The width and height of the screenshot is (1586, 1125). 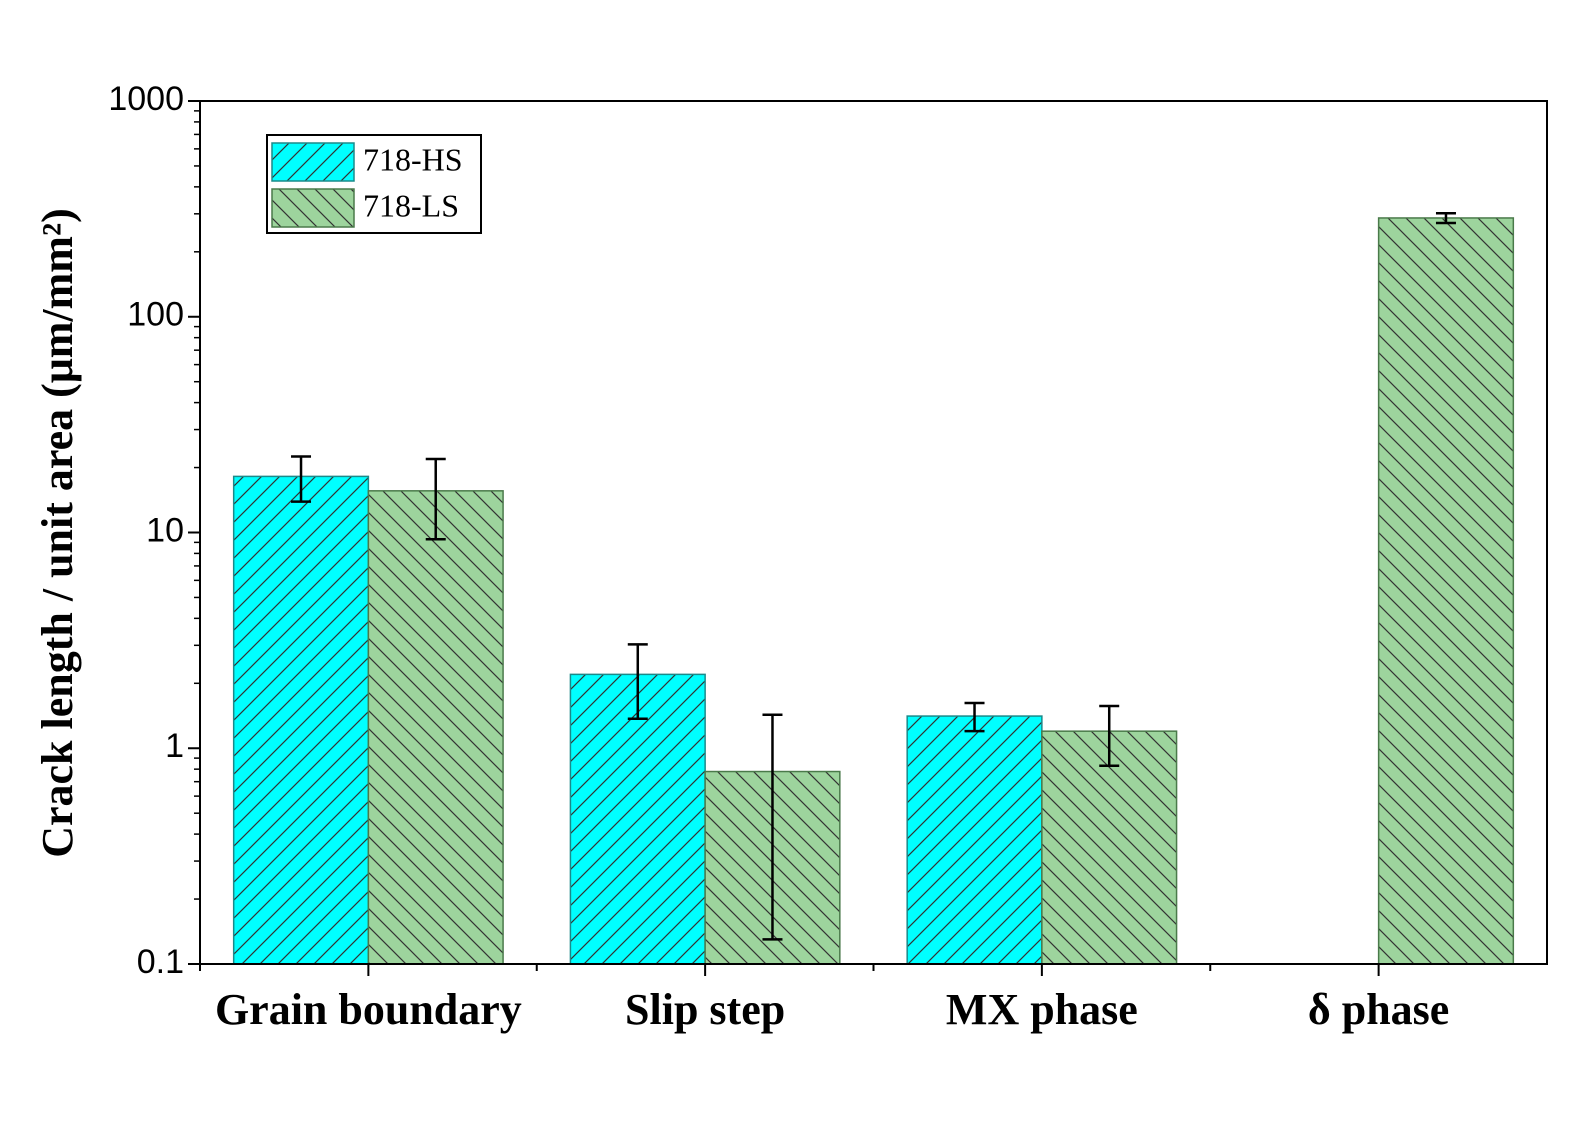 What do you see at coordinates (57, 533) in the screenshot?
I see `y-axis-label: Crack length / unit area (μm/mm²)` at bounding box center [57, 533].